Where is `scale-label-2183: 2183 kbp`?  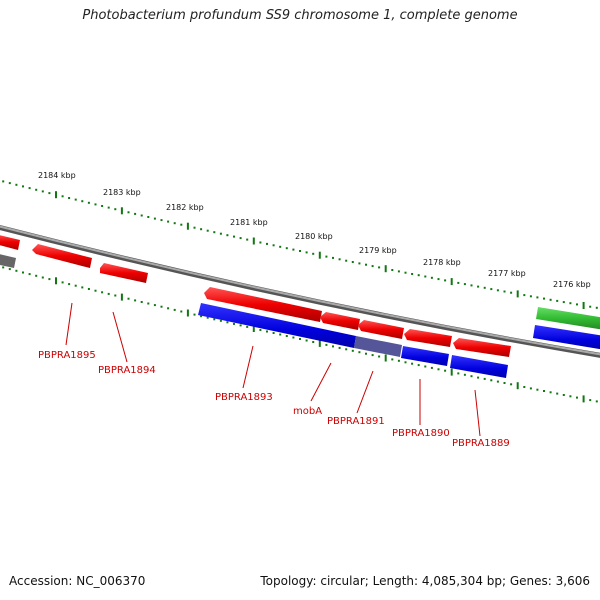
scale-label-2183: 2183 kbp is located at coordinates (122, 192).